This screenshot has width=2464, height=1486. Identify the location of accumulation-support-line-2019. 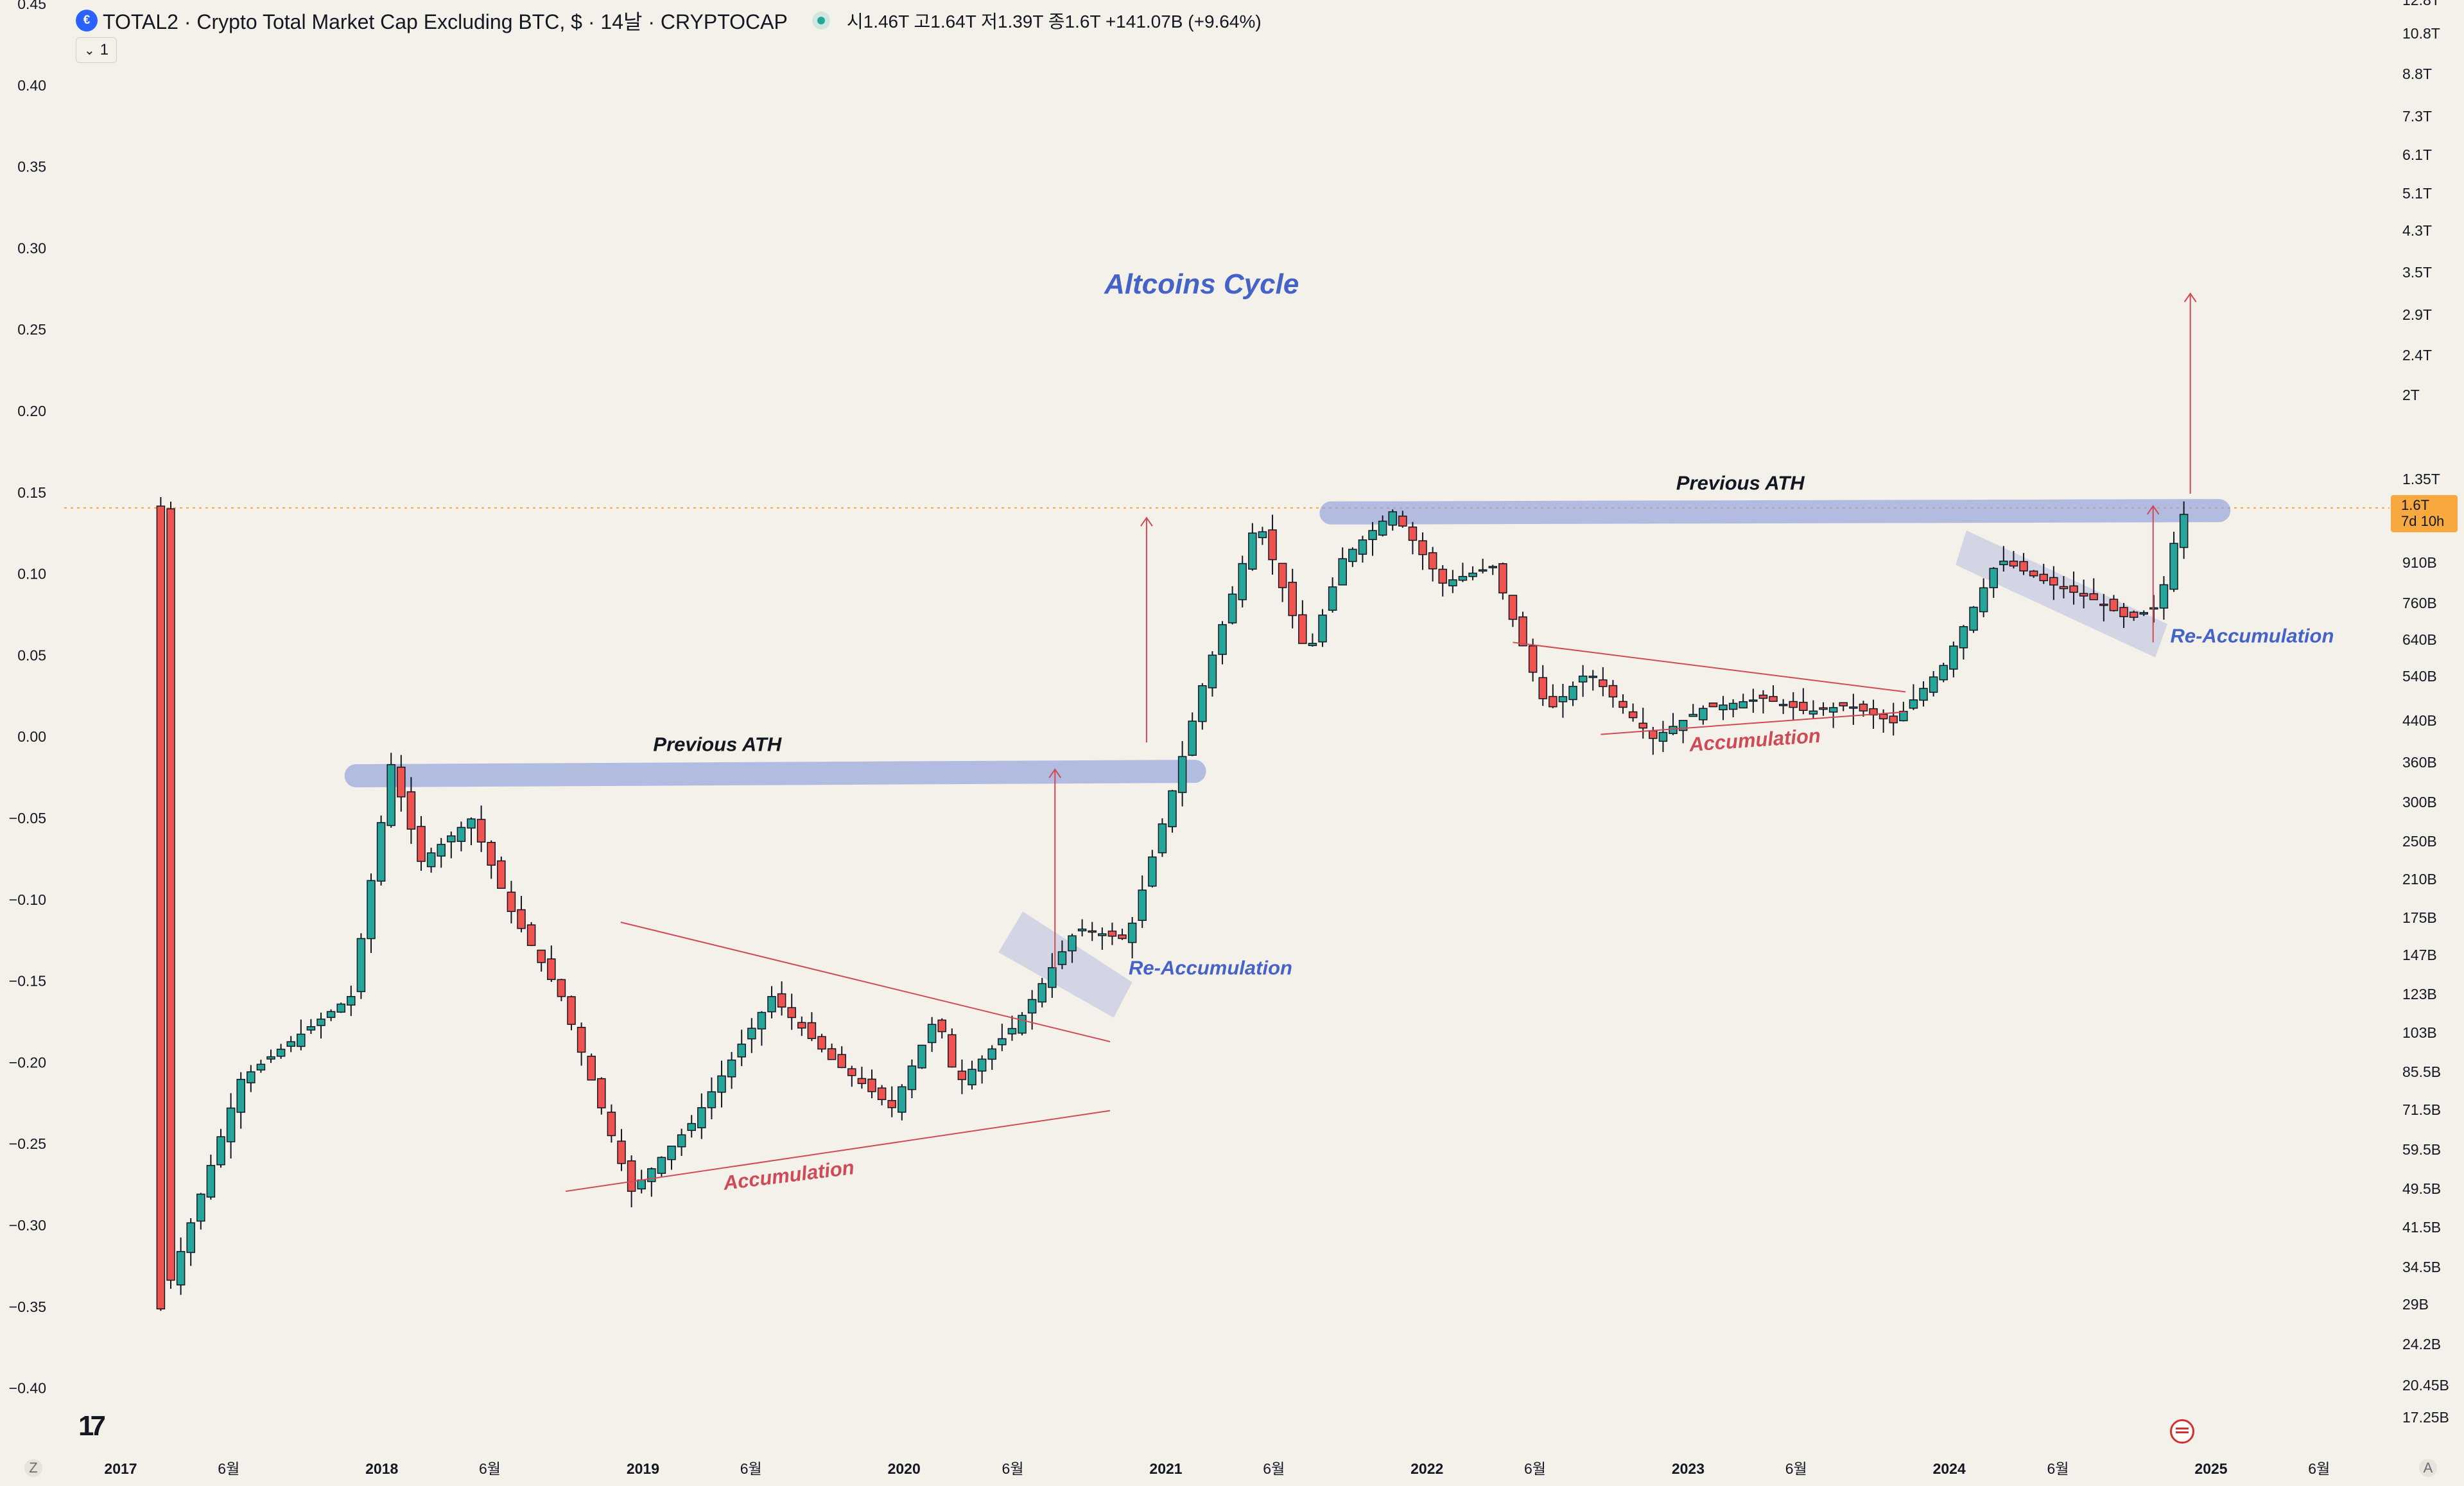
(838, 1151).